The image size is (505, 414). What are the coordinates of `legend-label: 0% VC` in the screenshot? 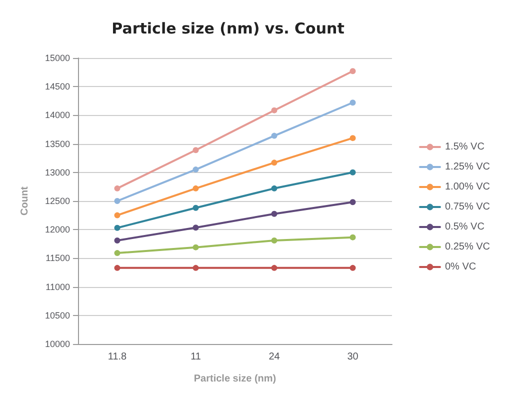 It's located at (460, 267).